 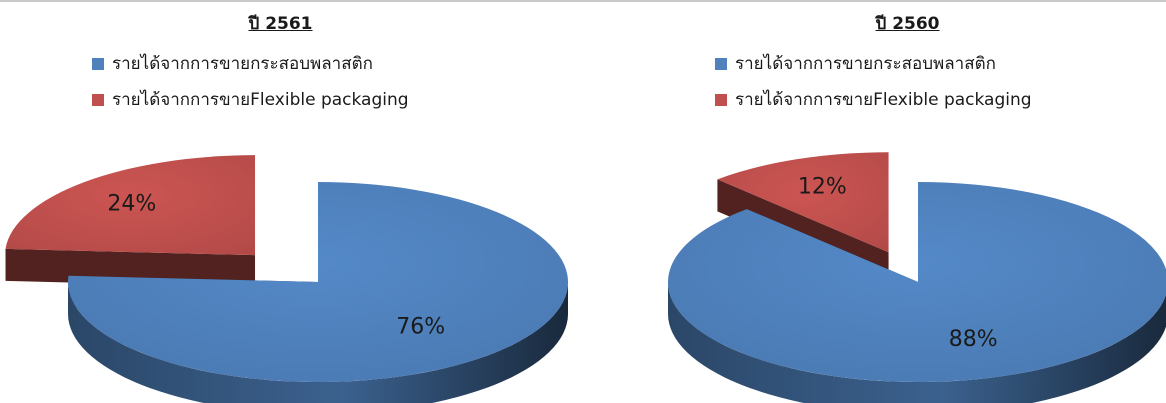 What do you see at coordinates (130, 268) in the screenshot?
I see `pie-slice-wall` at bounding box center [130, 268].